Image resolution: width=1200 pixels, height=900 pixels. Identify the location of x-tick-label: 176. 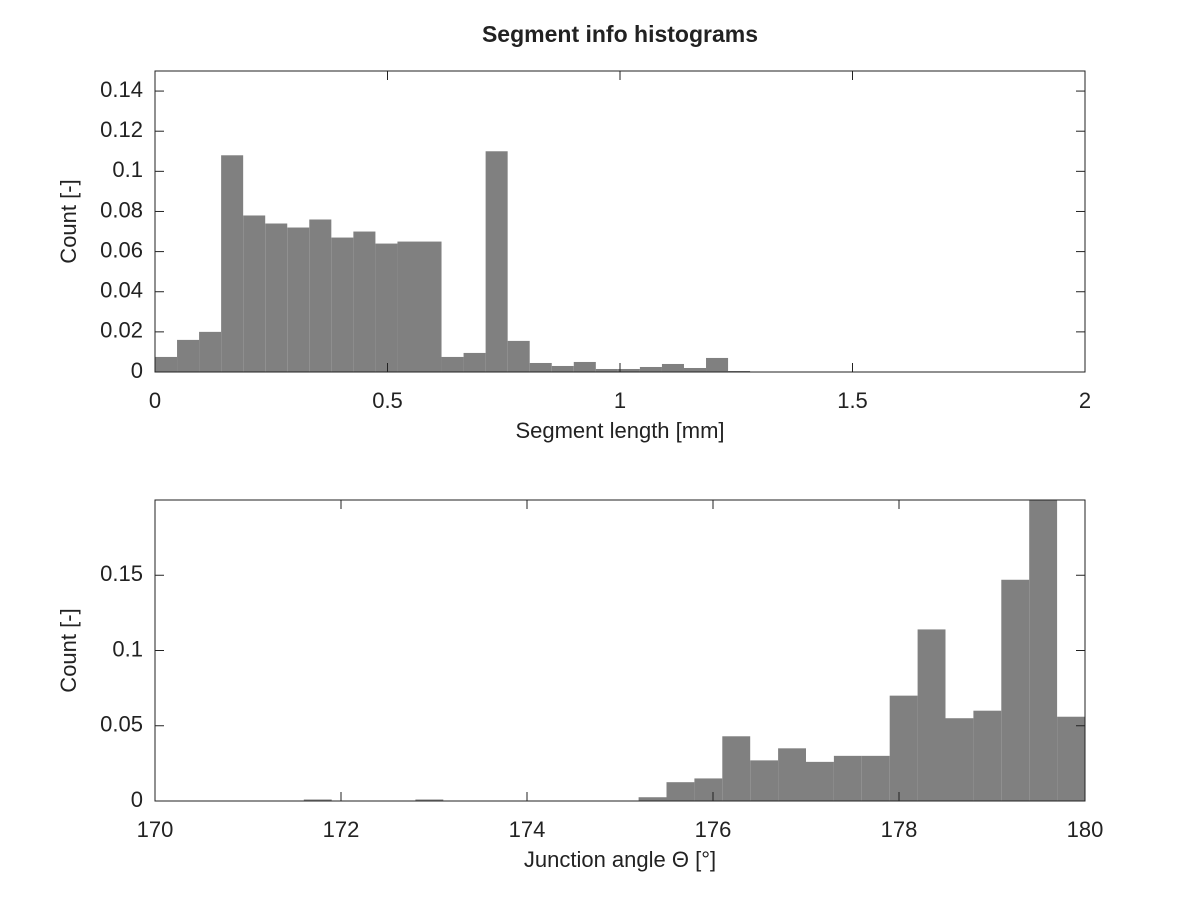
(713, 829).